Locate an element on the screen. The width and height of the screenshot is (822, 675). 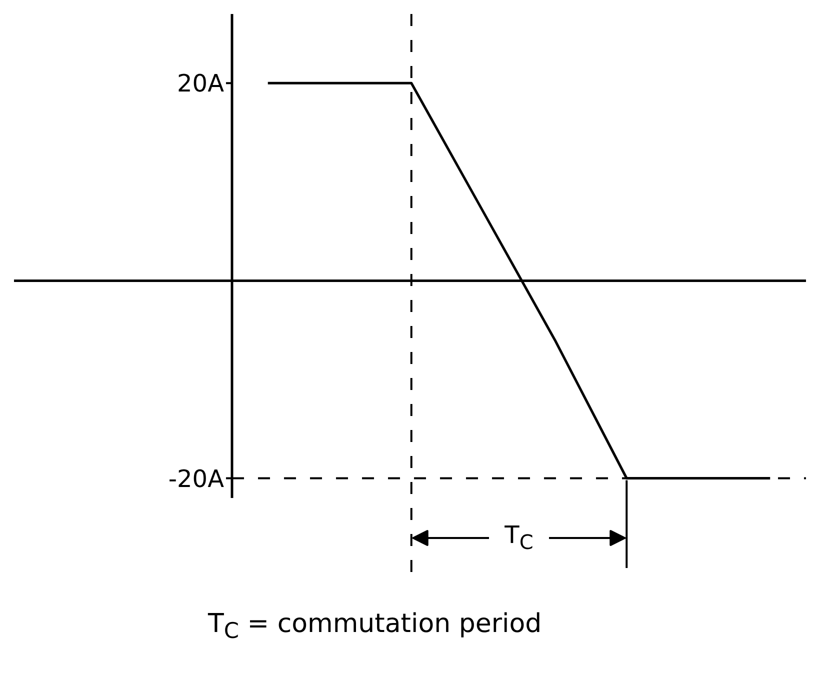
text: T$_{C}$ = commutation period is located at coordinates (375, 627).